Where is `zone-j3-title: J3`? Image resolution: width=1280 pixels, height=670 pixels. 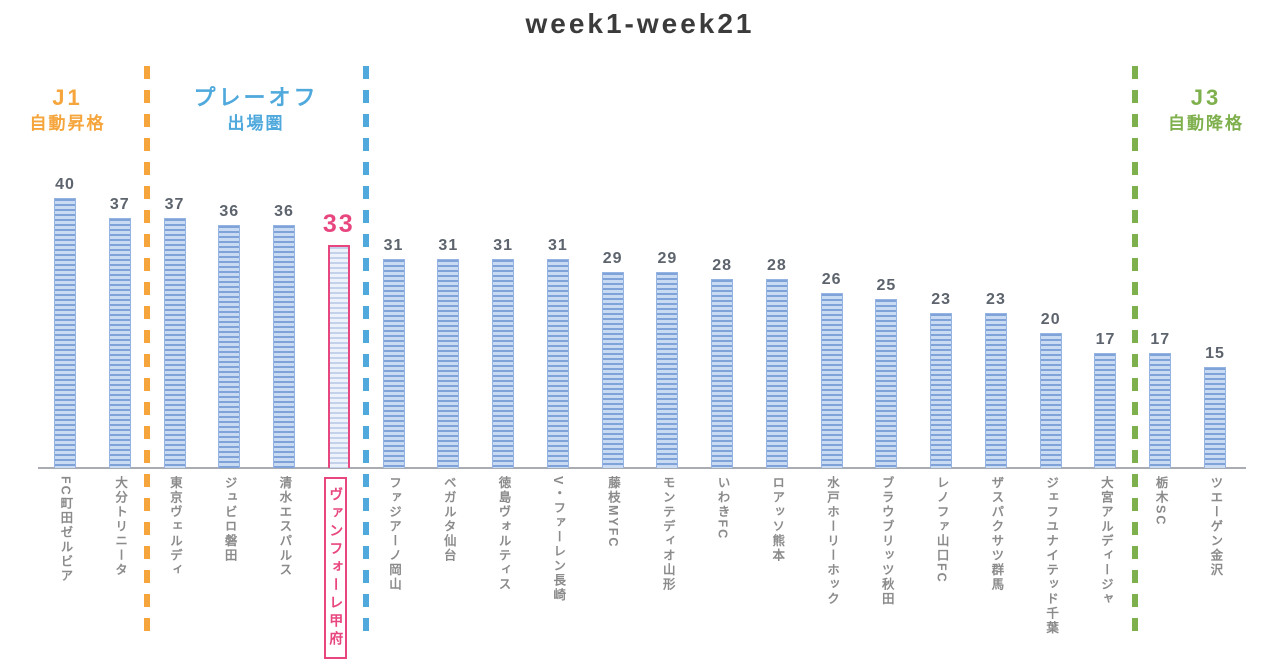
zone-j3-title: J3 is located at coordinates (1206, 97).